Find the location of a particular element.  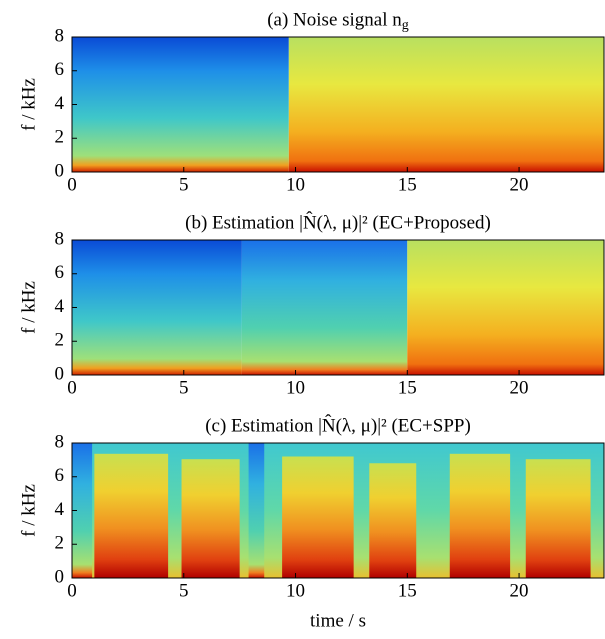

panel-title: (c) Estimation |N̂(λ, μ)|² (EC+SPP) is located at coordinates (338, 426).